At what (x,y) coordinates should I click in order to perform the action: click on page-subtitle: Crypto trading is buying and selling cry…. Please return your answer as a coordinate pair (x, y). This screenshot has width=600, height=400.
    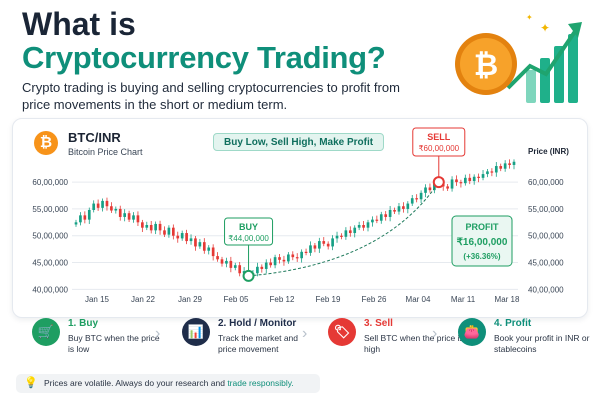
    Looking at the image, I should click on (211, 96).